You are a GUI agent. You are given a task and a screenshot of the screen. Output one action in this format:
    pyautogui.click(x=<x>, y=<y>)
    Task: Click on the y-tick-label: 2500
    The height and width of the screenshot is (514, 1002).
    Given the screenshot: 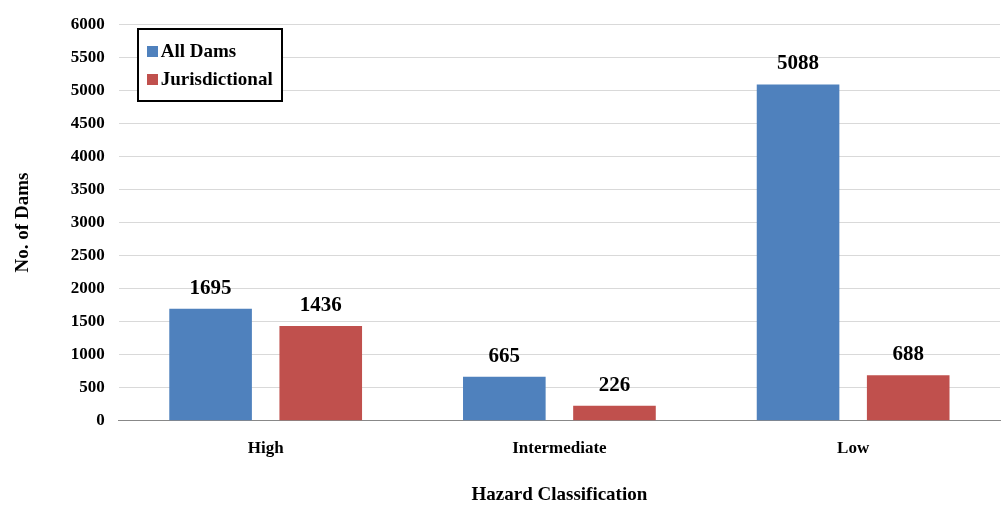 What is the action you would take?
    pyautogui.click(x=87, y=254)
    